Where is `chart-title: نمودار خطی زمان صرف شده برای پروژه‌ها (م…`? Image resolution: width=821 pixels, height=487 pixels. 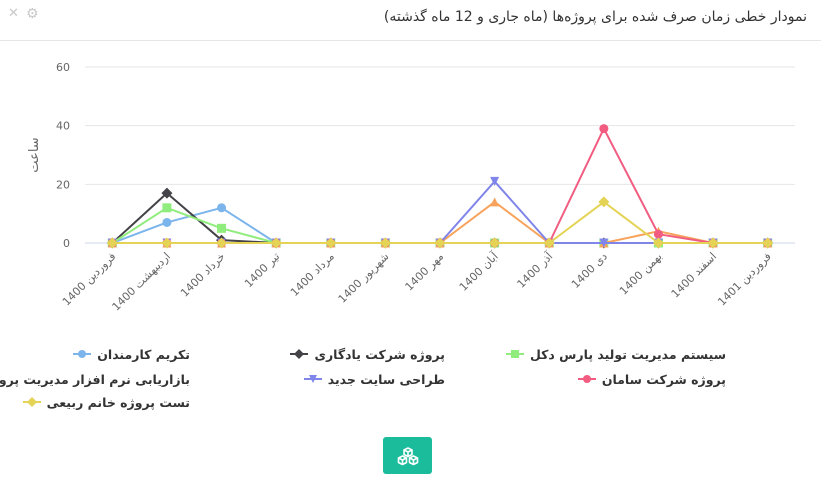 chart-title: نمودار خطی زمان صرف شده برای پروژه‌ها (م… is located at coordinates (595, 17).